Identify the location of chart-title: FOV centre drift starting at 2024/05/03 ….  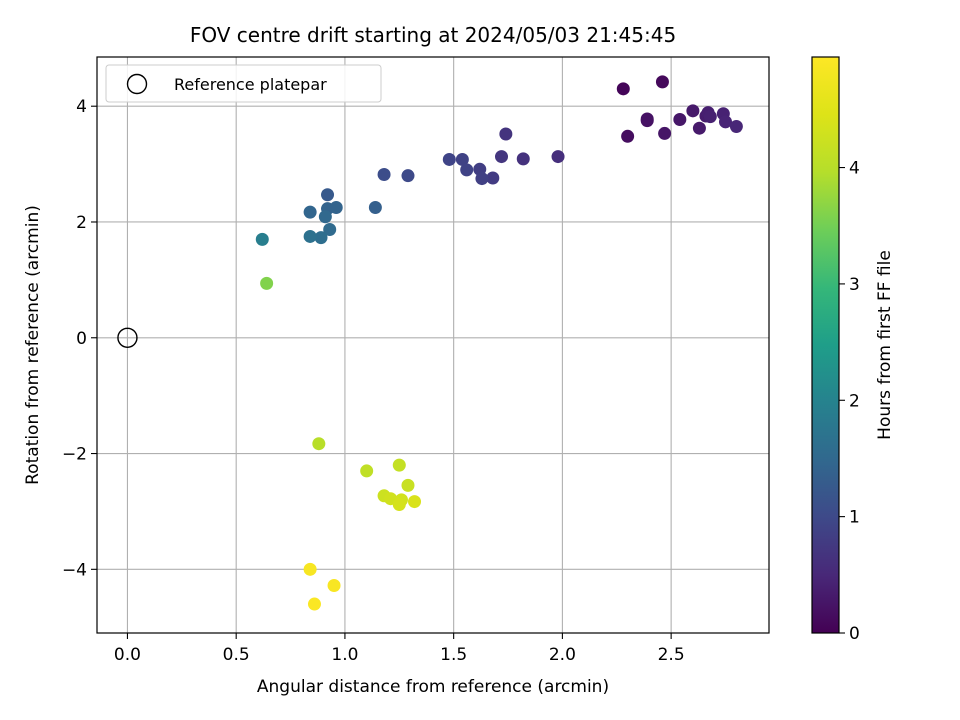
(433, 35).